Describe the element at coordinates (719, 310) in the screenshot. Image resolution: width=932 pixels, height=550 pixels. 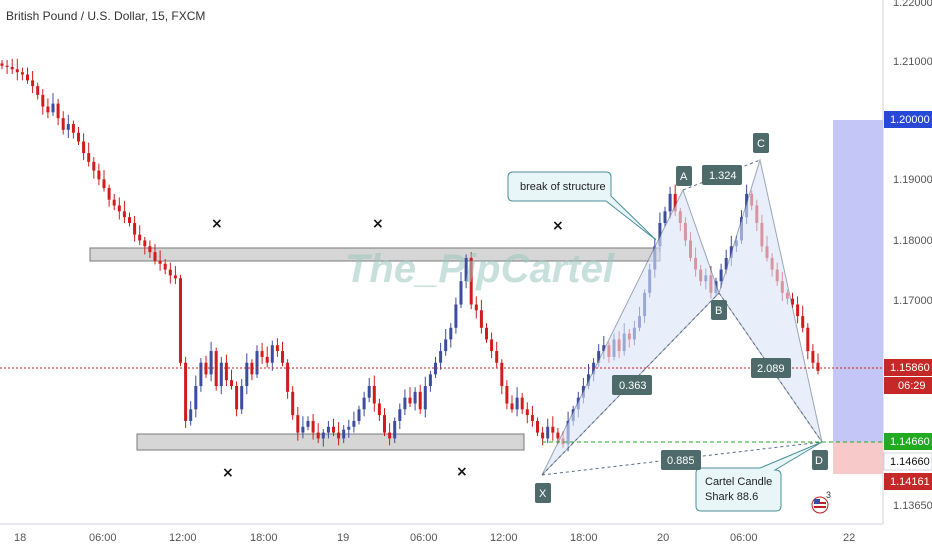
I see `point-label-b: B` at that location.